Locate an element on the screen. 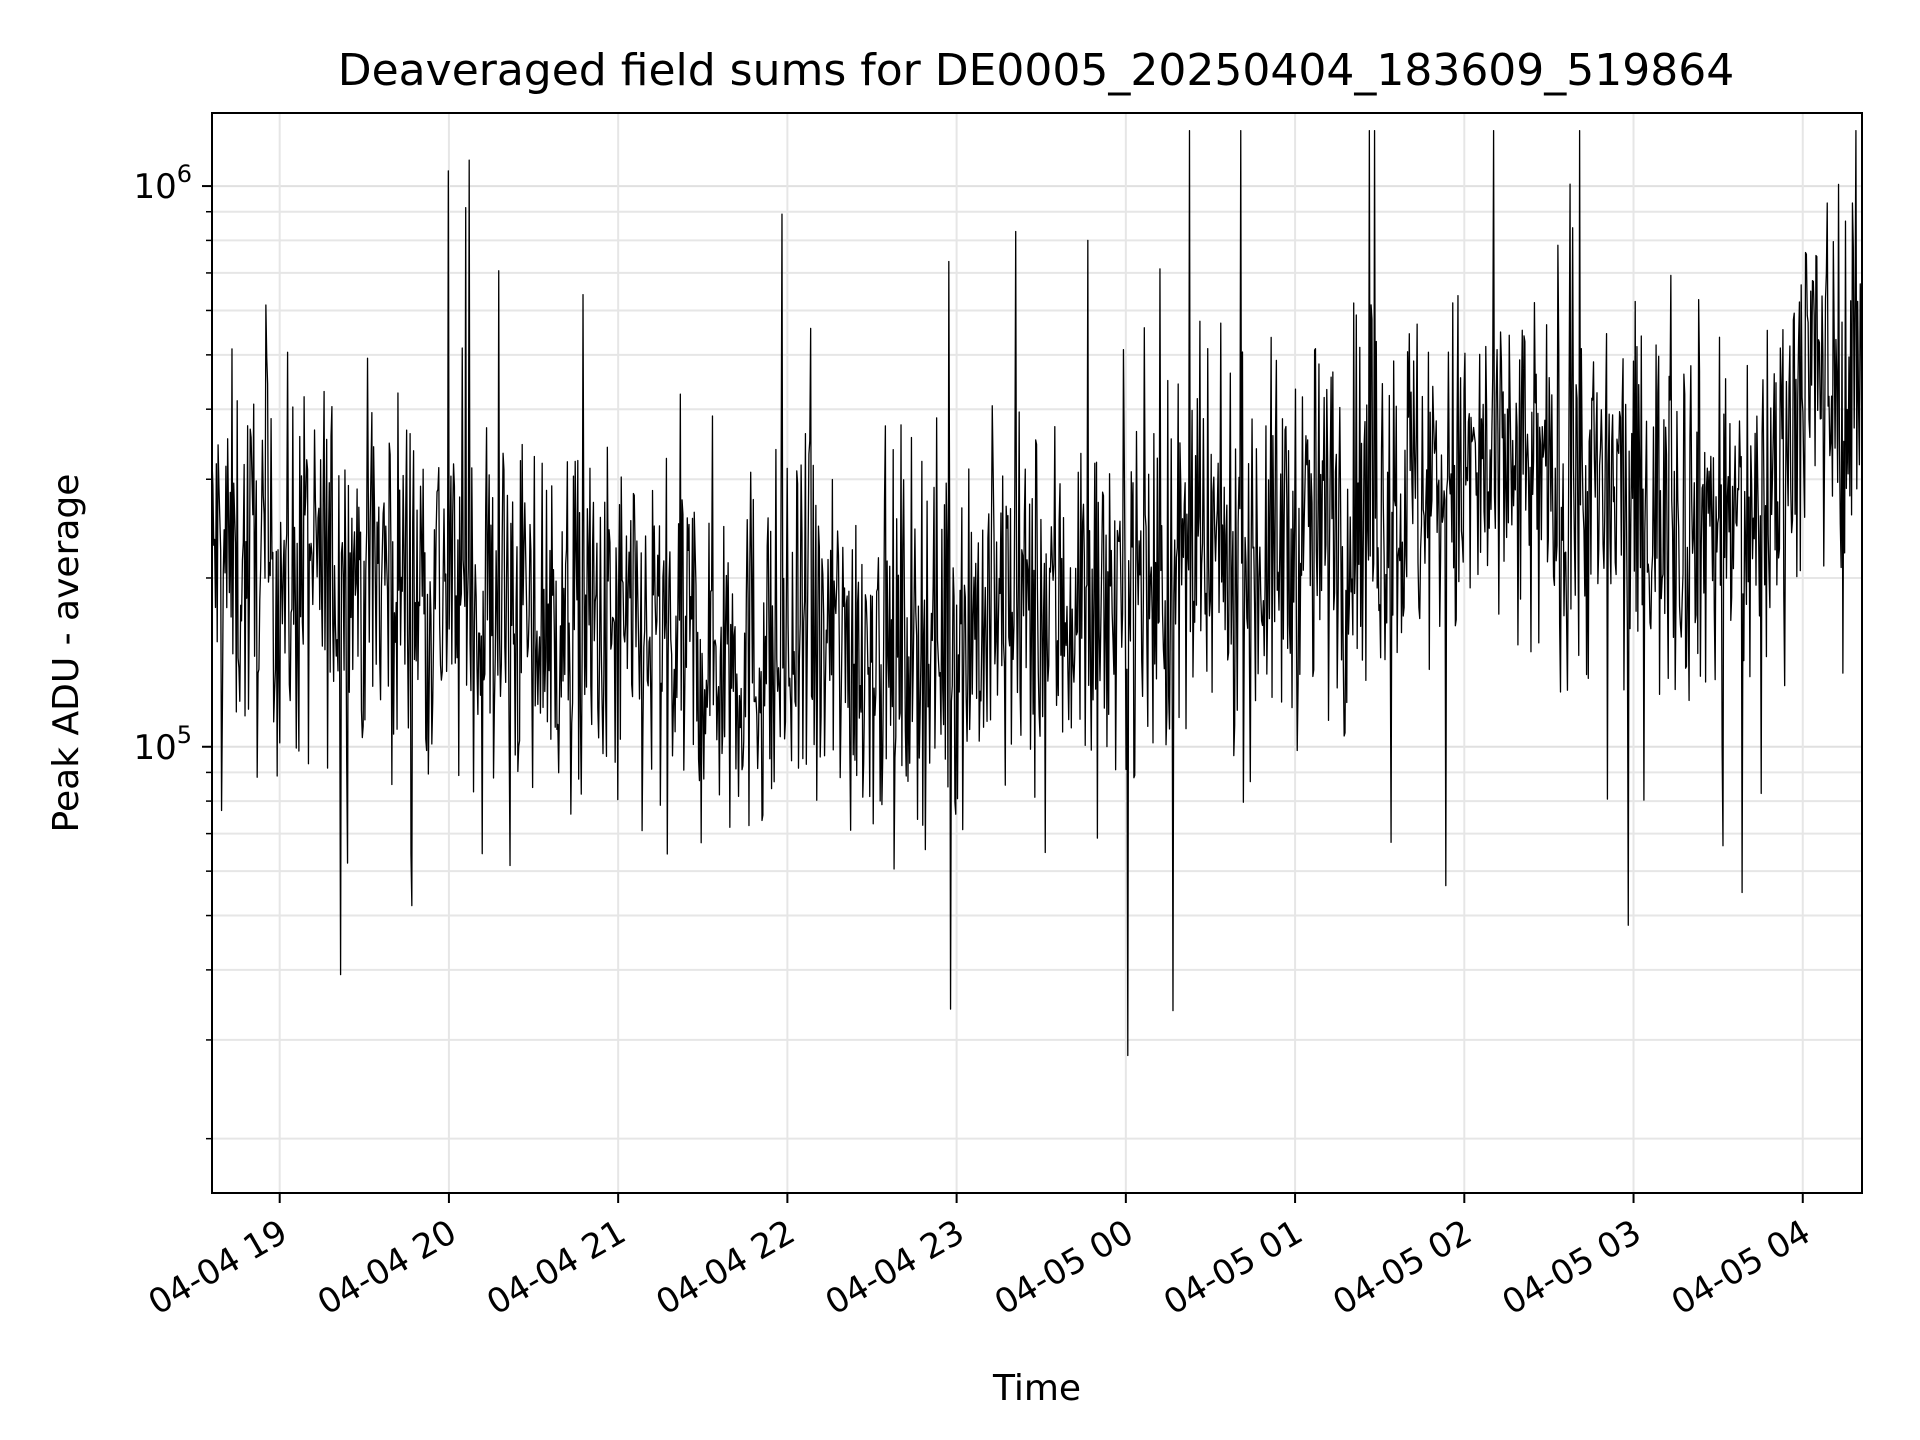 This screenshot has width=1920, height=1440. x-axis-label: Time is located at coordinates (1036, 1388).